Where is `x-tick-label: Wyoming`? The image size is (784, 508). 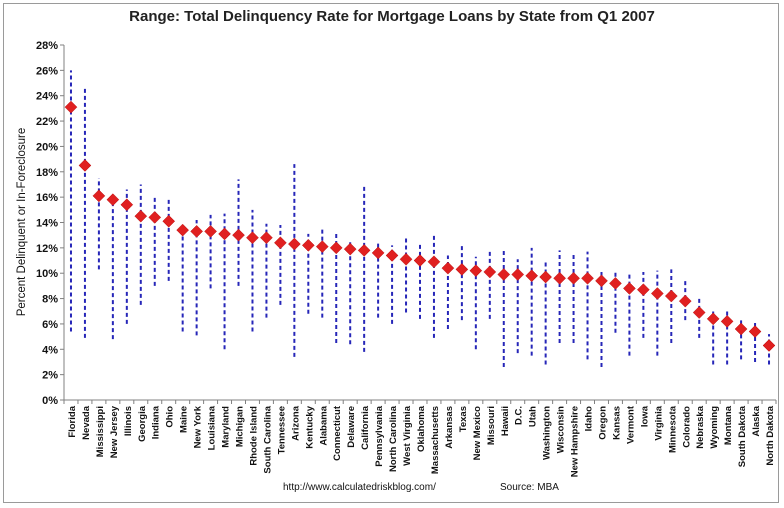
x-tick-label: Wyoming is located at coordinates (714, 427).